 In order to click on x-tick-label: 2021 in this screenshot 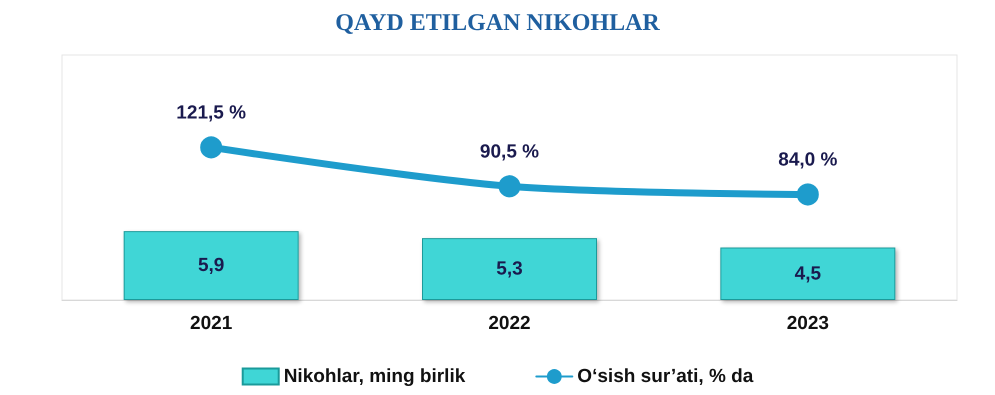, I will do `click(211, 323)`.